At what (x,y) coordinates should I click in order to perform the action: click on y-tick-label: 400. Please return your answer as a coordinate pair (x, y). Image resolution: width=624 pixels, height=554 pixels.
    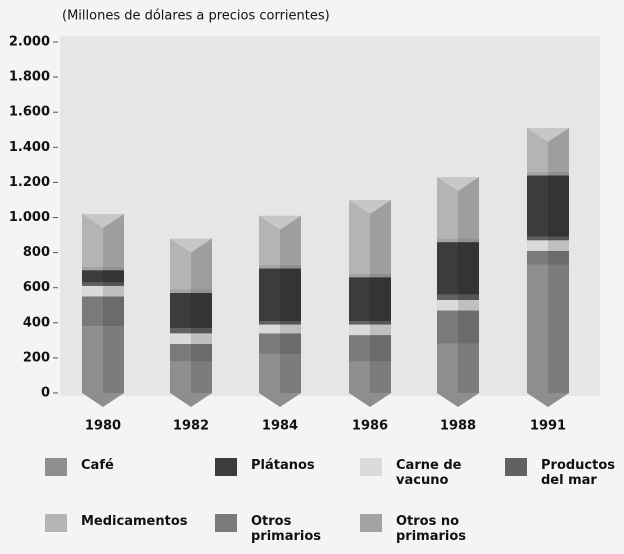
    Looking at the image, I should click on (36, 322).